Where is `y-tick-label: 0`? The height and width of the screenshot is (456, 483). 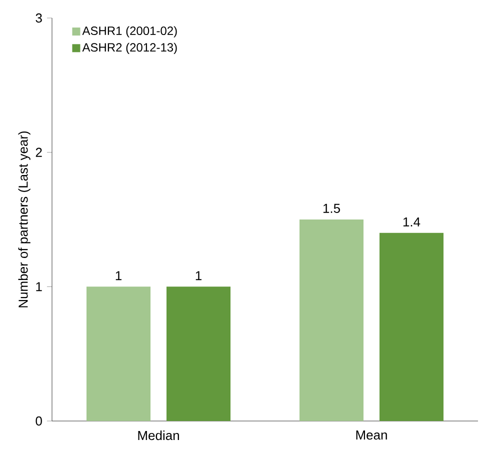
y-tick-label: 0 is located at coordinates (39, 421).